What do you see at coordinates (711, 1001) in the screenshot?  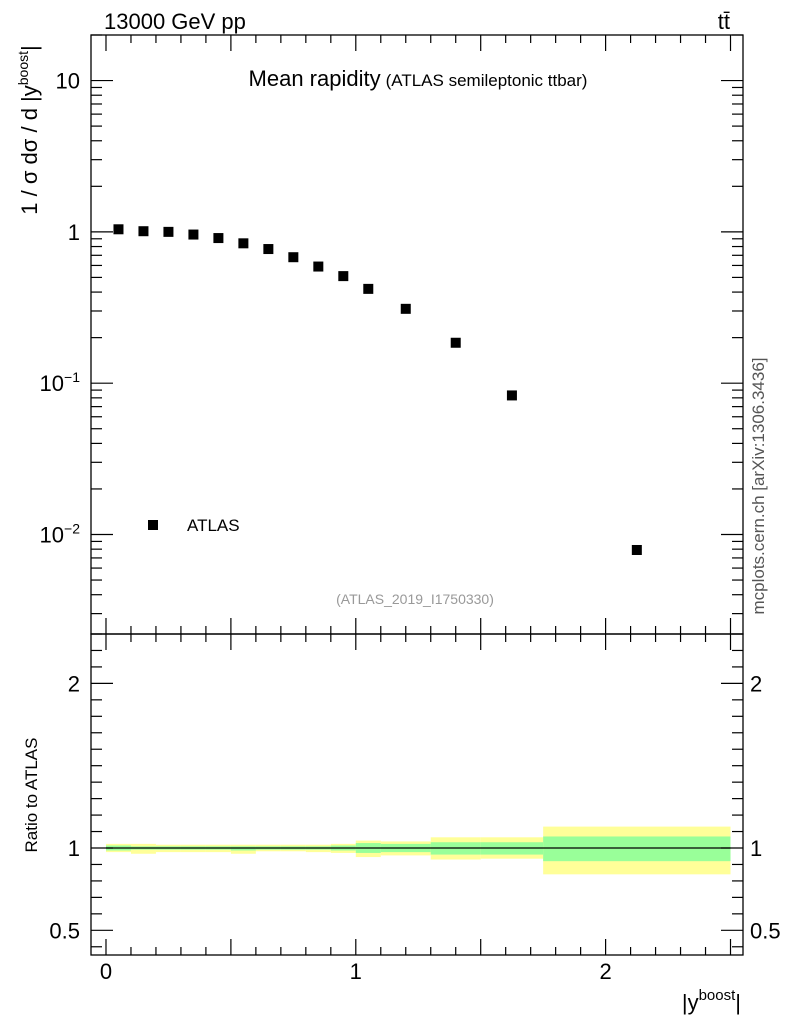 I see `x-axis-label: |yboost|` at bounding box center [711, 1001].